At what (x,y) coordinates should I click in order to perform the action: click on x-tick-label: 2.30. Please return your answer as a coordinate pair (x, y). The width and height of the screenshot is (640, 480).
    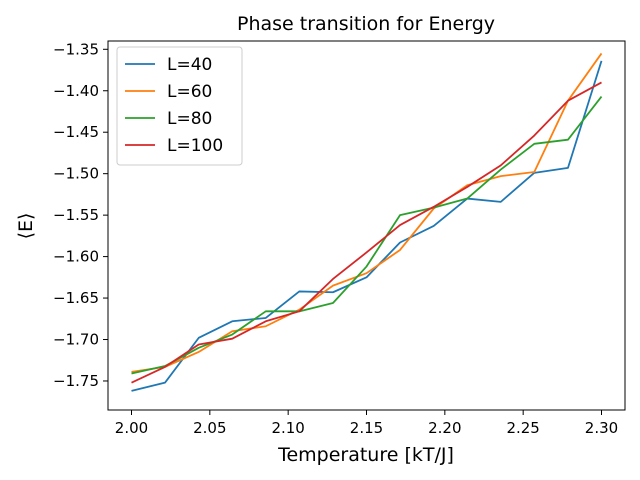
    Looking at the image, I should click on (601, 428).